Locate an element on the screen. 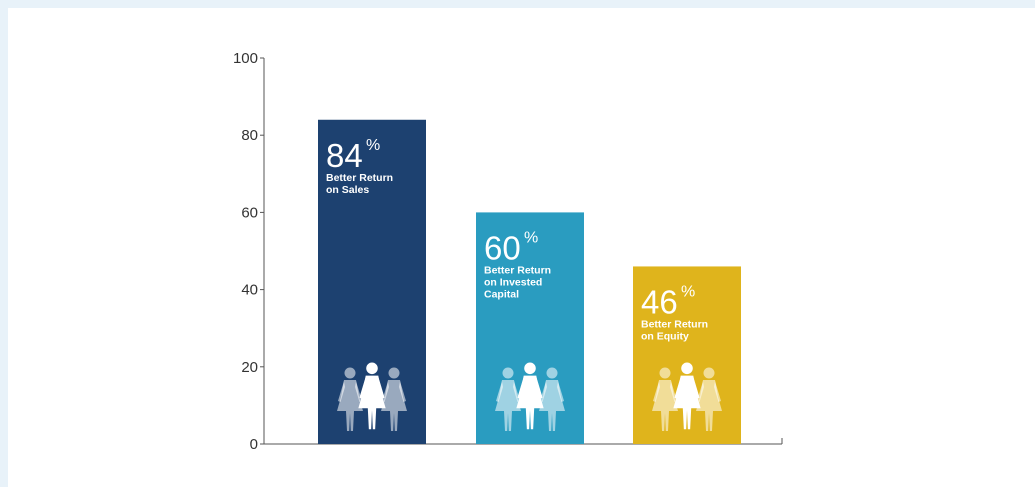  y-tick-label: 100 is located at coordinates (245, 58).